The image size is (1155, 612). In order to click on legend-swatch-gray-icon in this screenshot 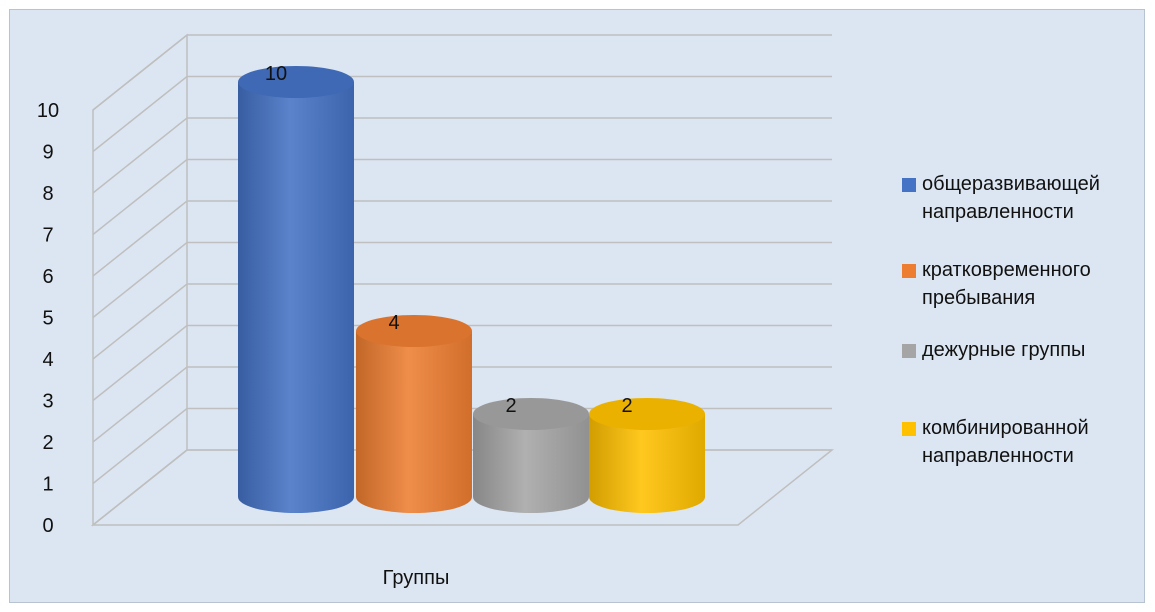, I will do `click(909, 351)`.